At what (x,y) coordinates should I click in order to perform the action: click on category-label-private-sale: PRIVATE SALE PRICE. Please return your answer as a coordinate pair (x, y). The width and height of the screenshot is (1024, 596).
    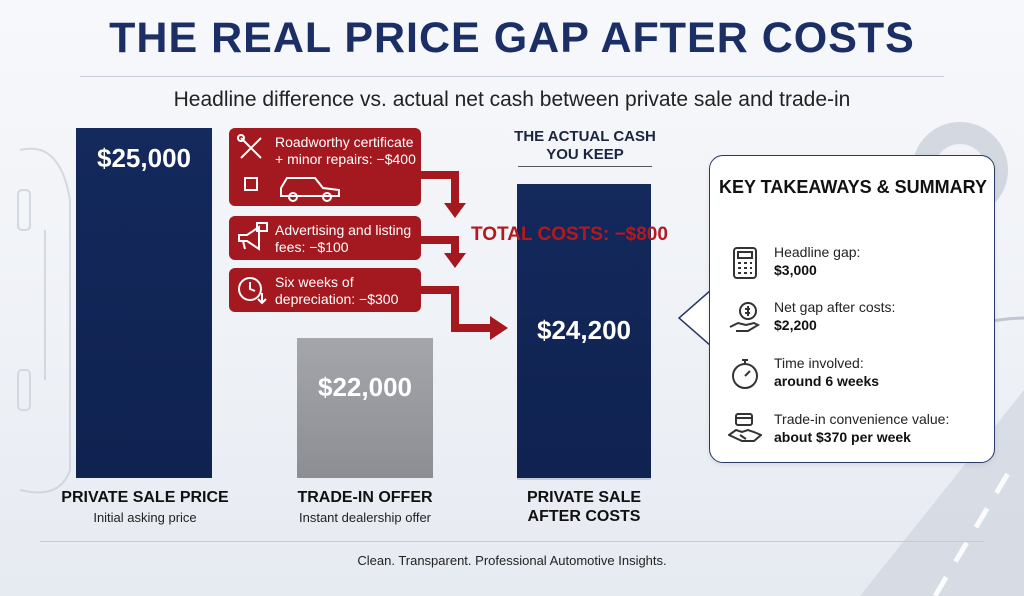
    Looking at the image, I should click on (145, 497).